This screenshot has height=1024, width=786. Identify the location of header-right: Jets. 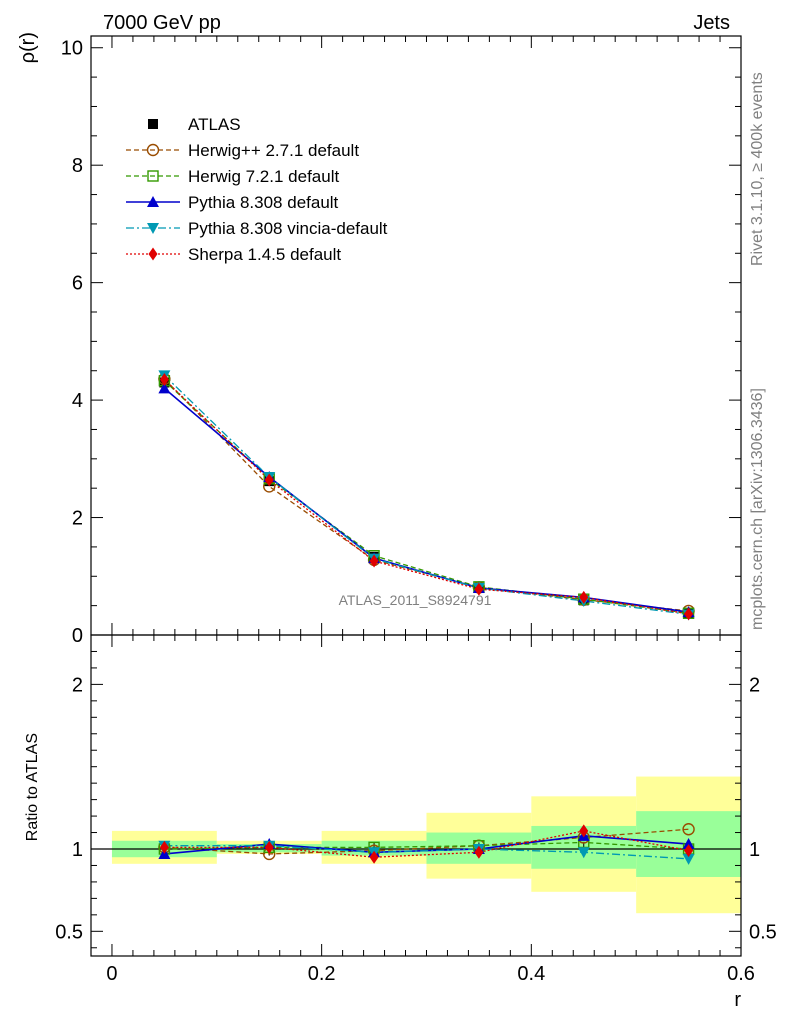
(711, 23).